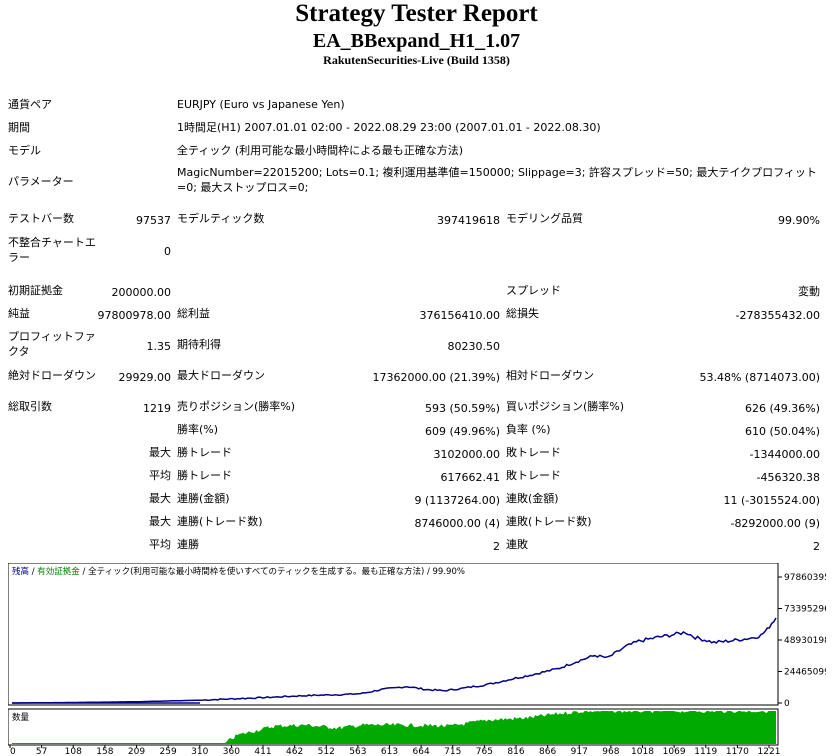 The width and height of the screenshot is (833, 756). I want to click on x-tick-label: 158, so click(104, 751).